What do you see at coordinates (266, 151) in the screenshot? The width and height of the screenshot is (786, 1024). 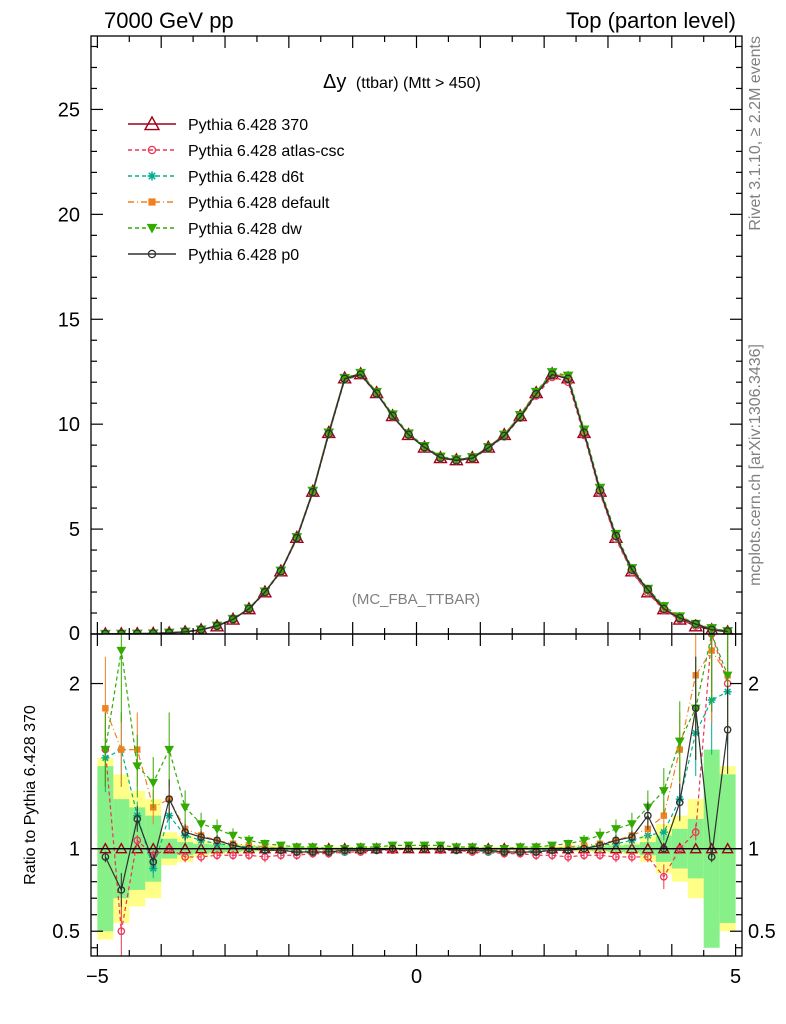 I see `legend-label: Pythia 6.428 atlas-csc` at bounding box center [266, 151].